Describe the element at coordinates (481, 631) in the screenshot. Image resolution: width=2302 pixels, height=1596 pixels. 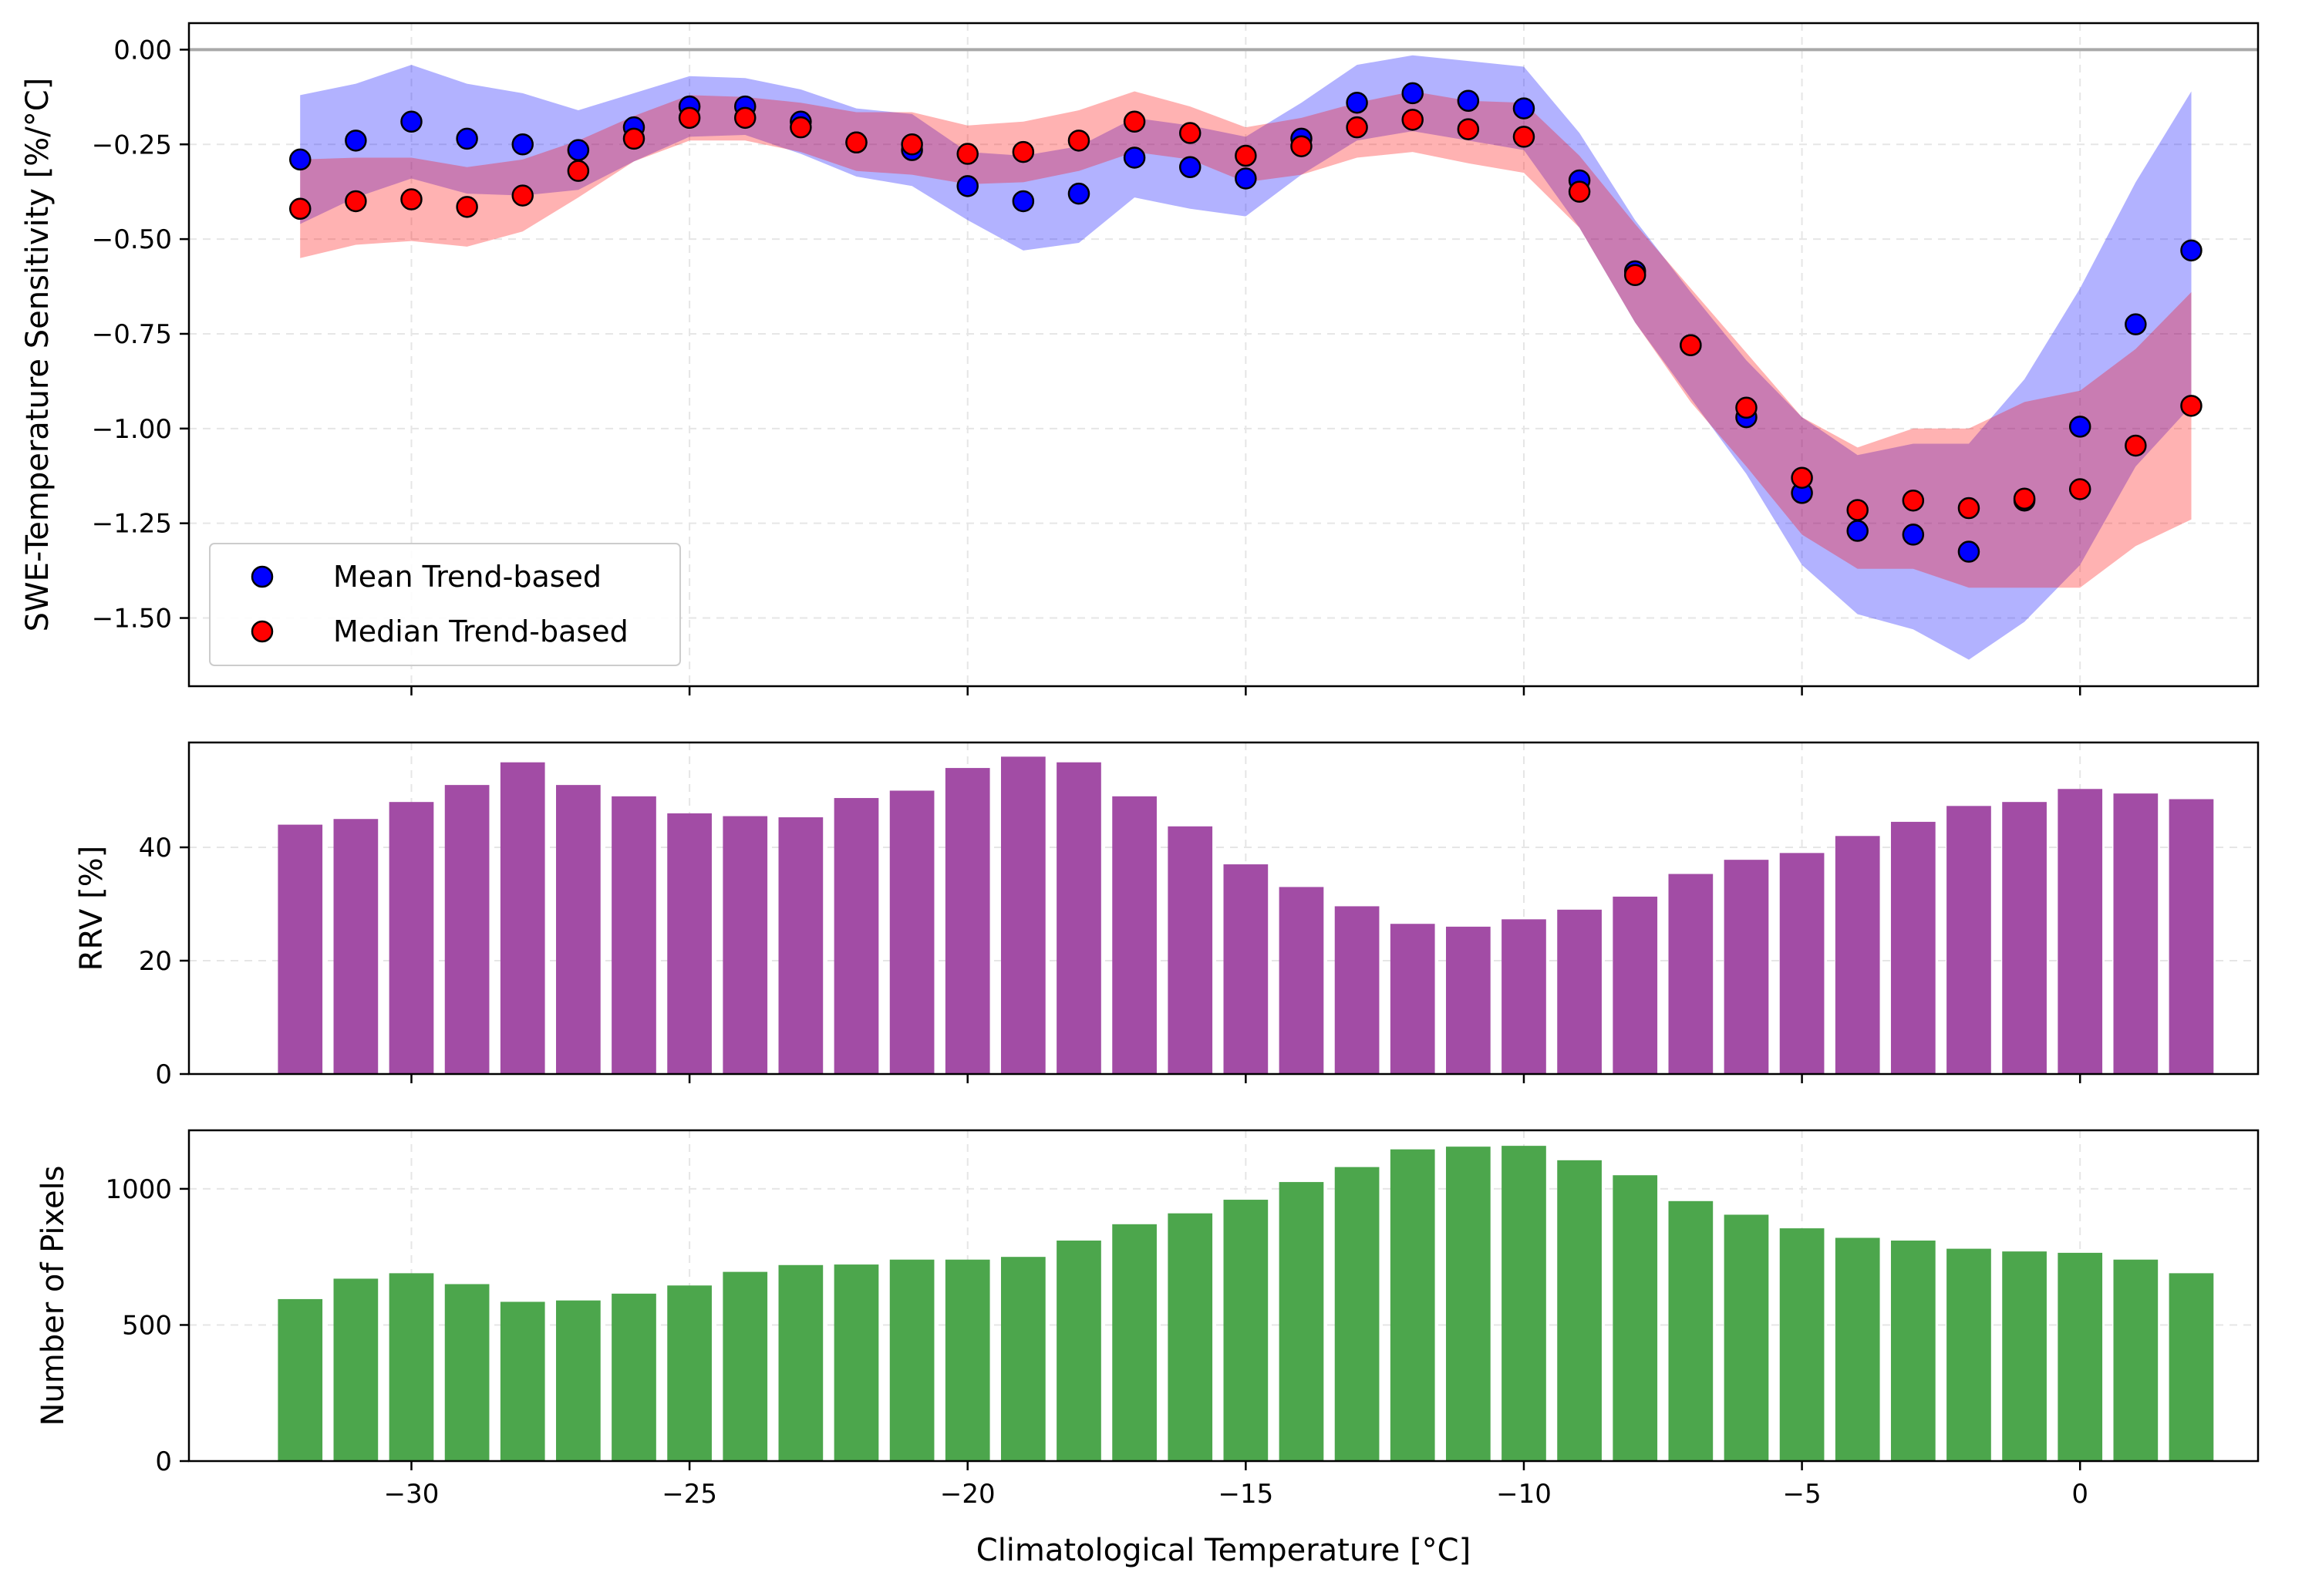
I see `legend-label-median: Median Trend-based` at that location.